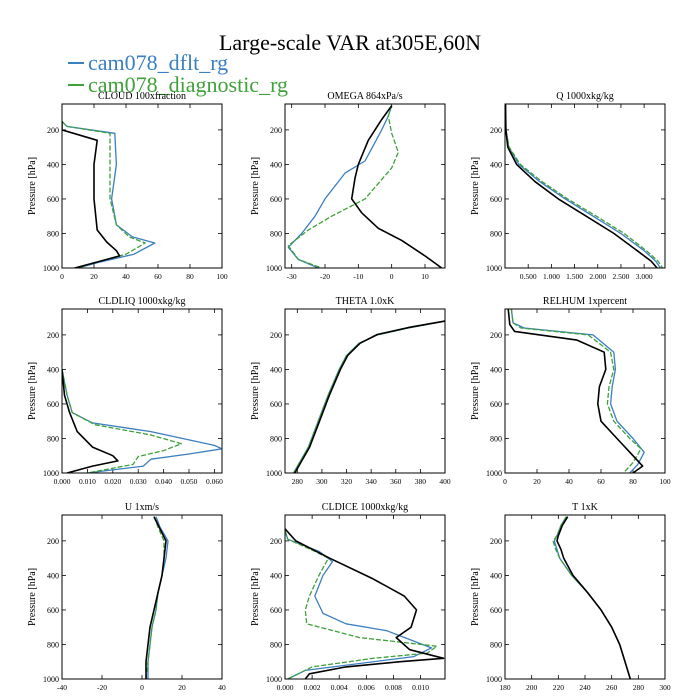 This screenshot has width=700, height=700. What do you see at coordinates (339, 687) in the screenshot?
I see `x-tick-label: 0.004` at bounding box center [339, 687].